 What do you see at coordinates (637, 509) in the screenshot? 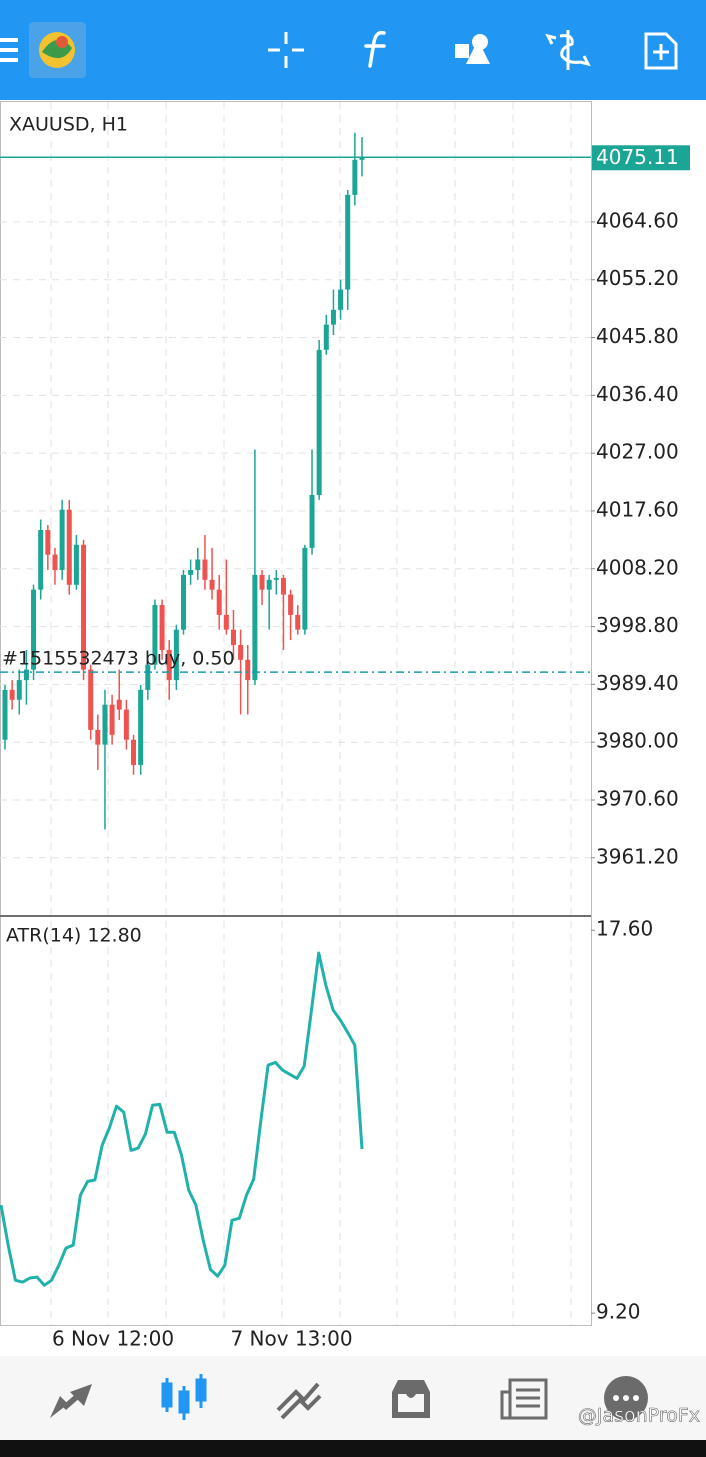
I see `y-tick-label: 4017.60` at bounding box center [637, 509].